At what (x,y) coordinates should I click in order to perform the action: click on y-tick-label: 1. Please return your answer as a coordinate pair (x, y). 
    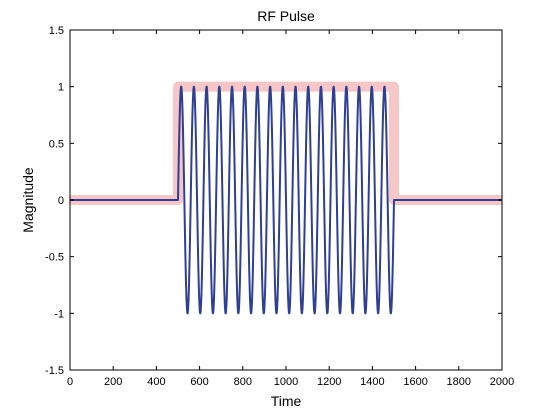
    Looking at the image, I should click on (61, 88).